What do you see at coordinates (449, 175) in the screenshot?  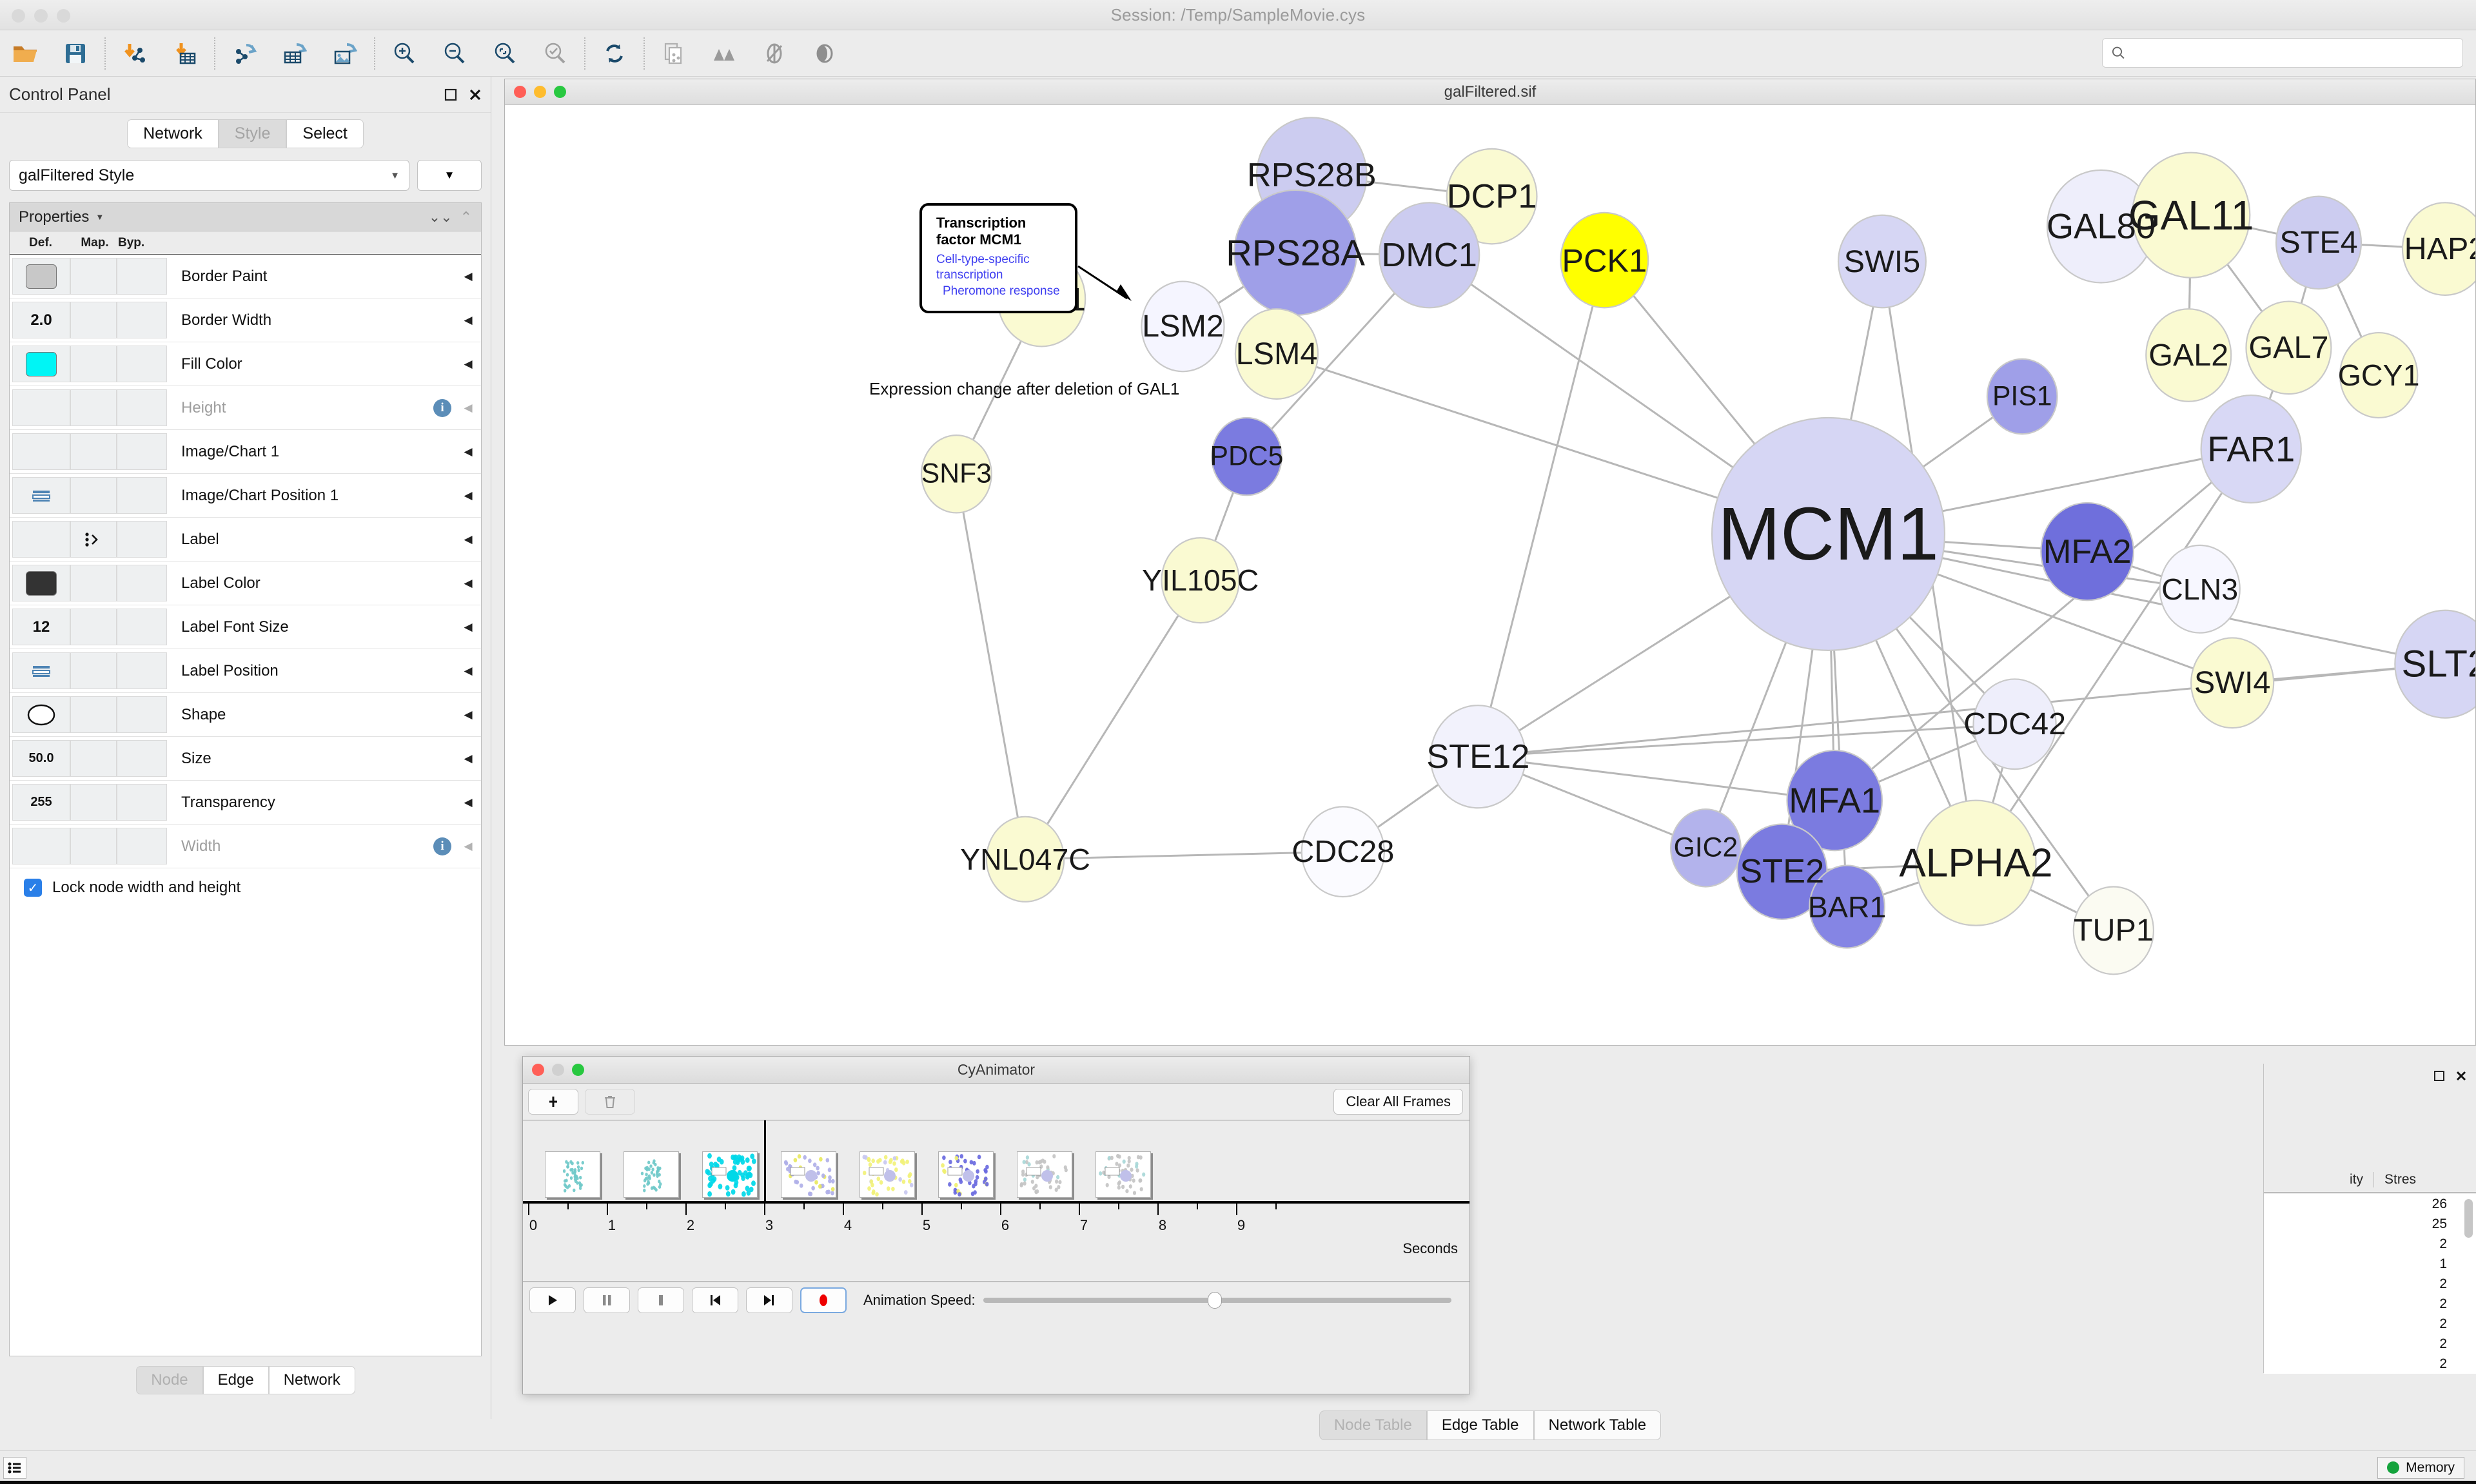 I see `style-options-menu-button: ▼` at bounding box center [449, 175].